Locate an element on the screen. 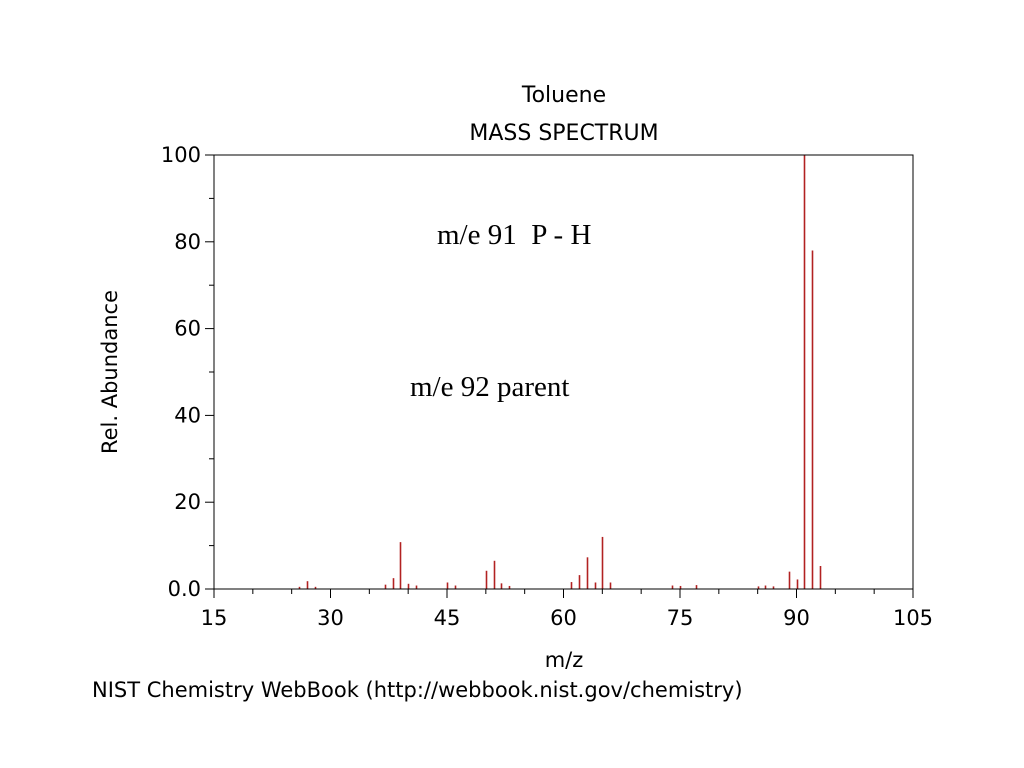 The width and height of the screenshot is (1024, 768). x-axis-label: m/z is located at coordinates (564, 660).